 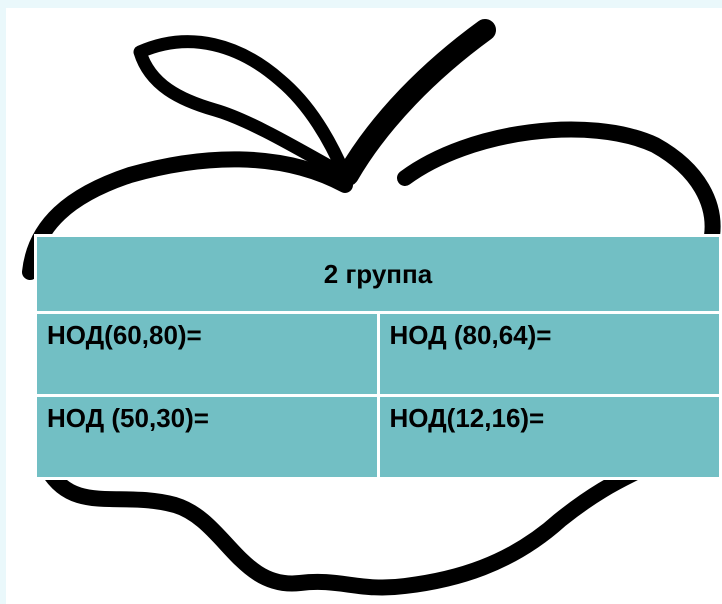 I want to click on table-cell: НОД(60,80)=, so click(x=207, y=354).